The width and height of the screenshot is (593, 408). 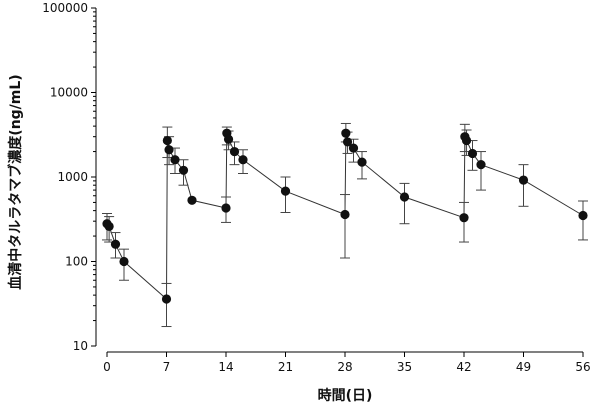 What do you see at coordinates (463, 367) in the screenshot?
I see `x-tick-label: 42` at bounding box center [463, 367].